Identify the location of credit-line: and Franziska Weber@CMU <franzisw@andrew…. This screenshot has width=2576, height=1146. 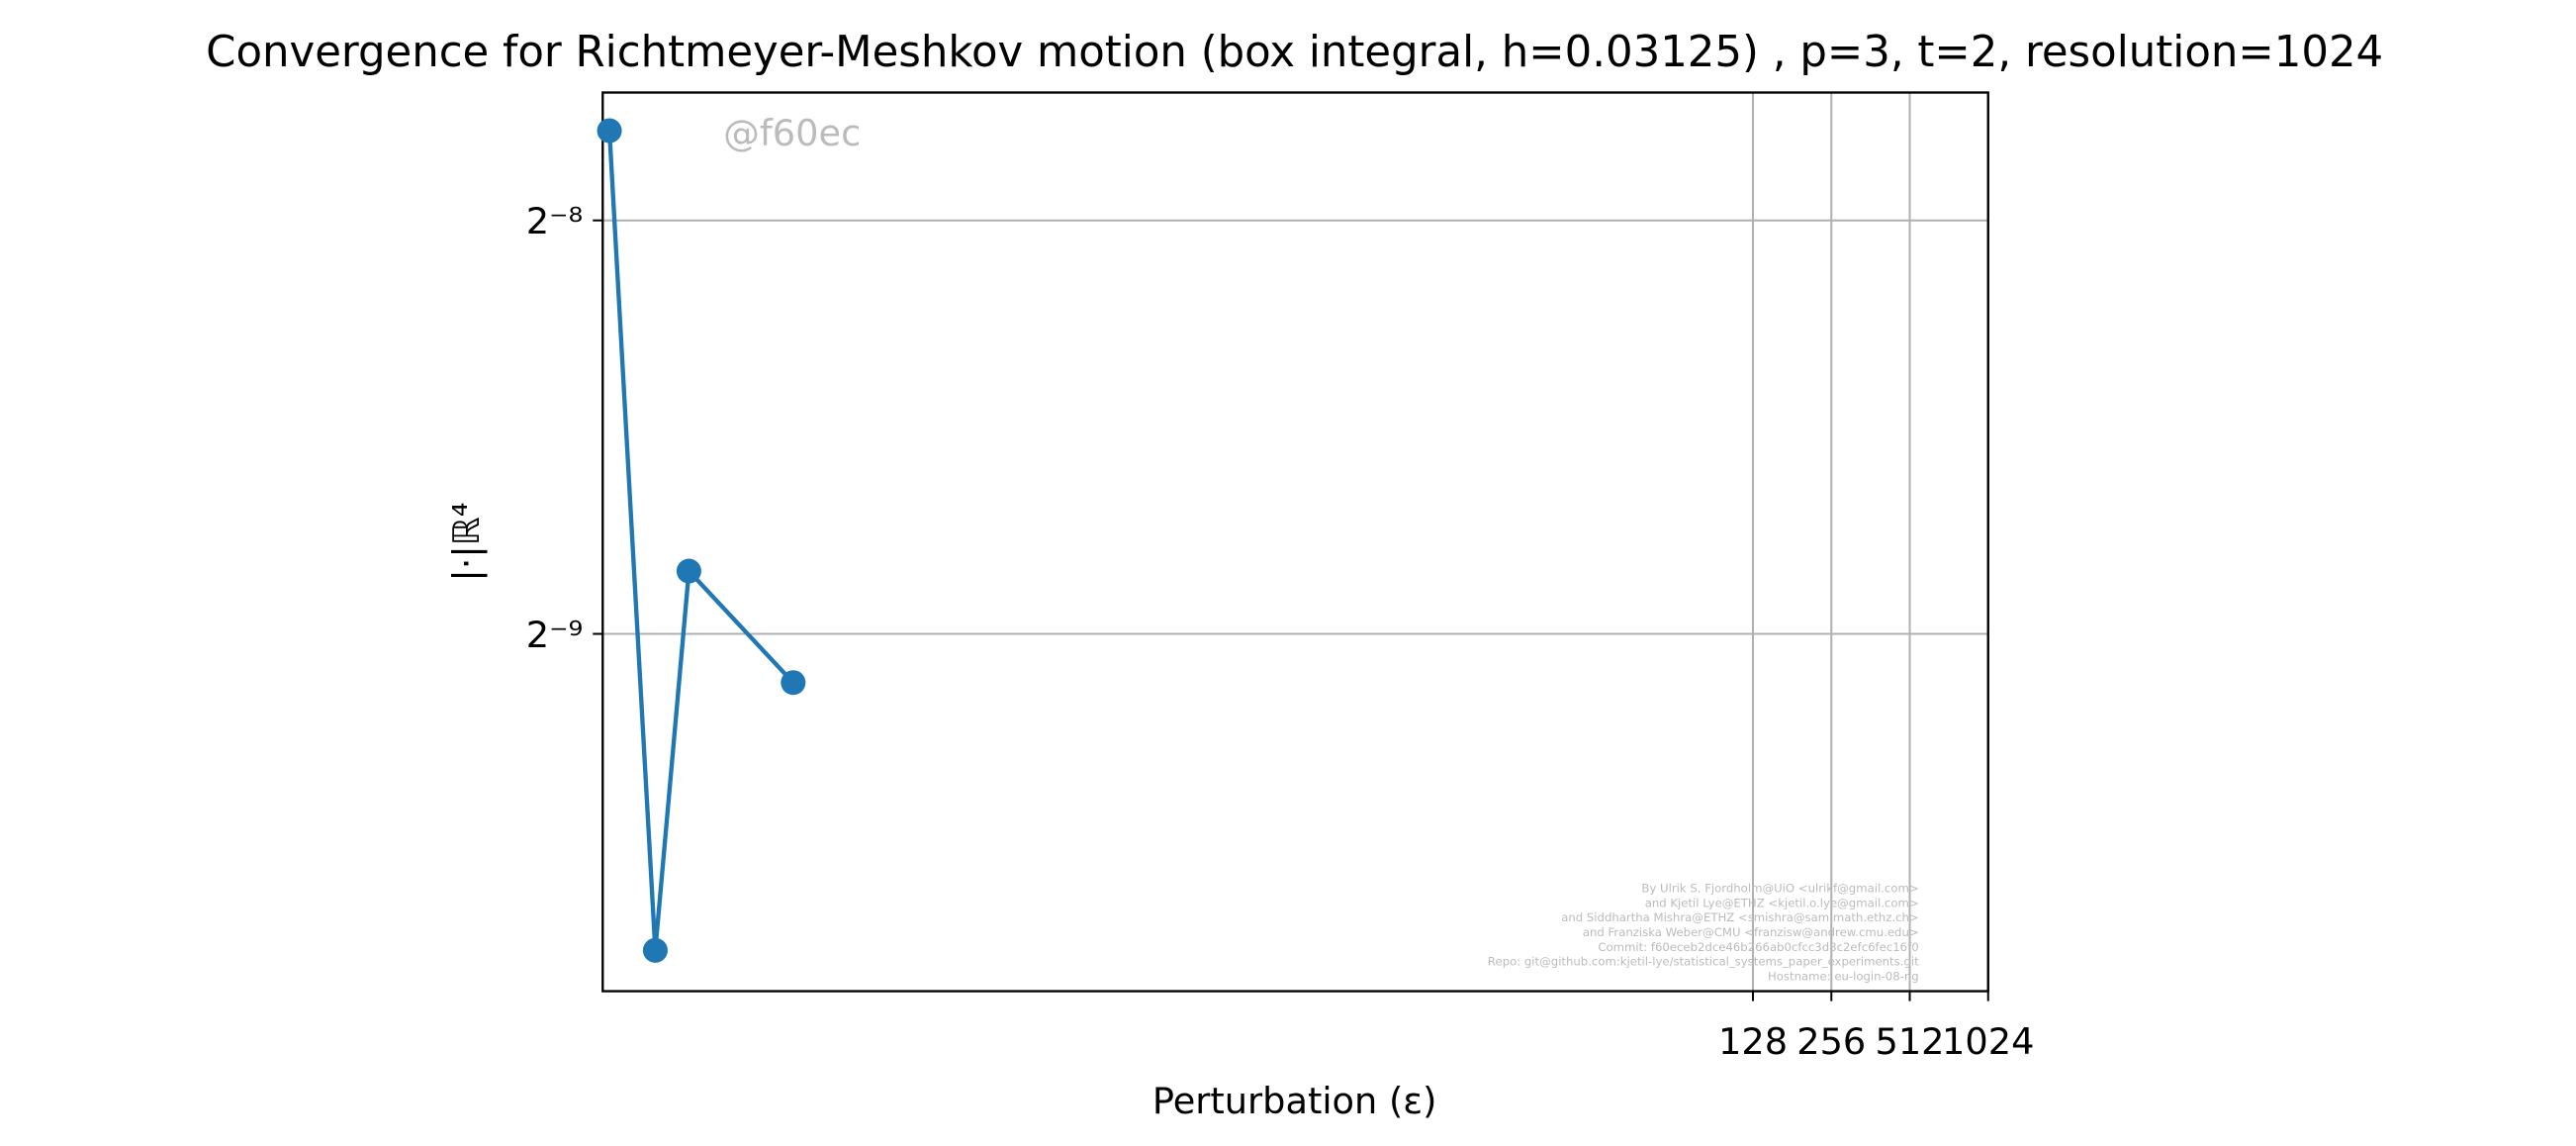
(1751, 932).